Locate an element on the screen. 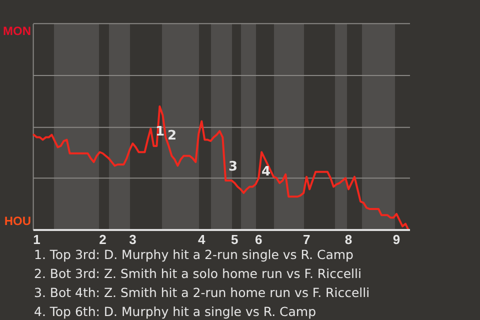 The height and width of the screenshot is (320, 480). x-tick-label: 7 is located at coordinates (306, 239).